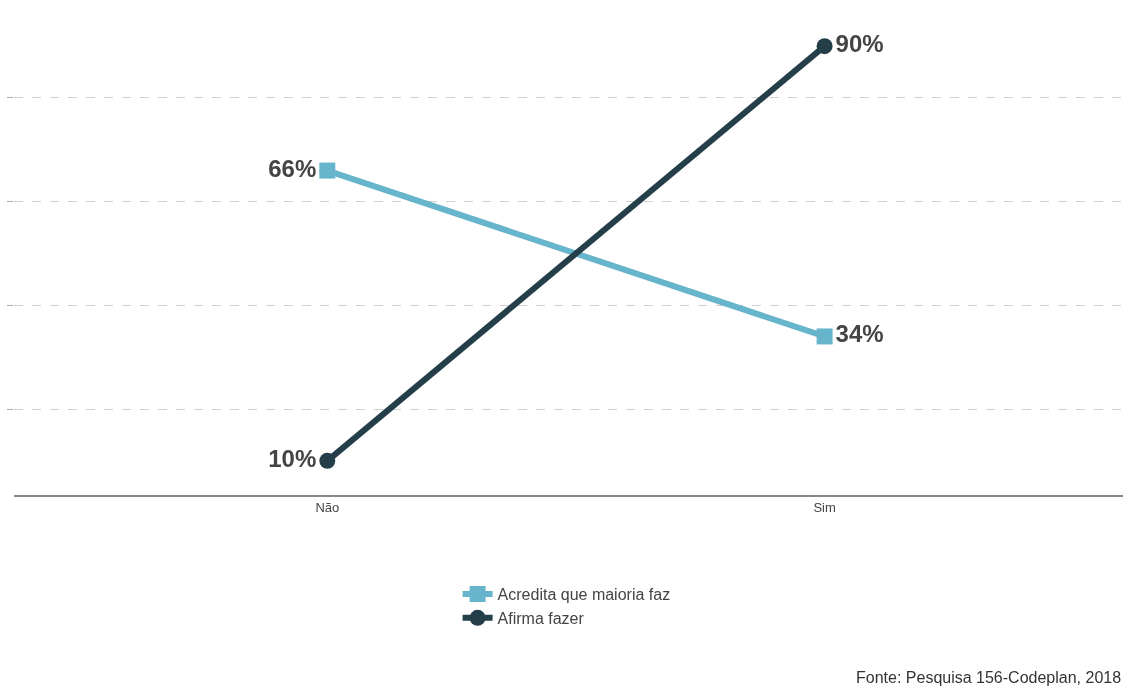 Image resolution: width=1131 pixels, height=700 pixels. What do you see at coordinates (824, 508) in the screenshot?
I see `x-tick-label: Sim` at bounding box center [824, 508].